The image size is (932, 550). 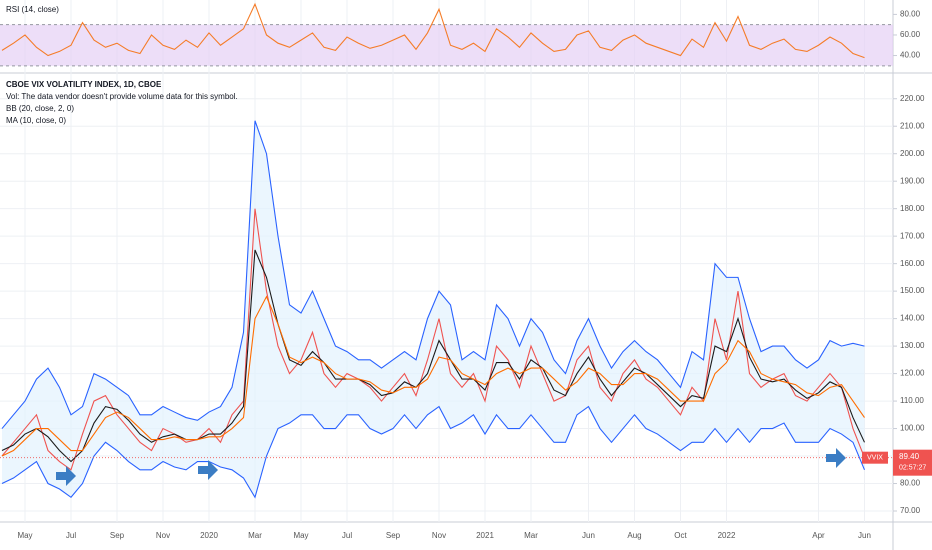 I want to click on y-tick-label: 110.00, so click(x=912, y=400).